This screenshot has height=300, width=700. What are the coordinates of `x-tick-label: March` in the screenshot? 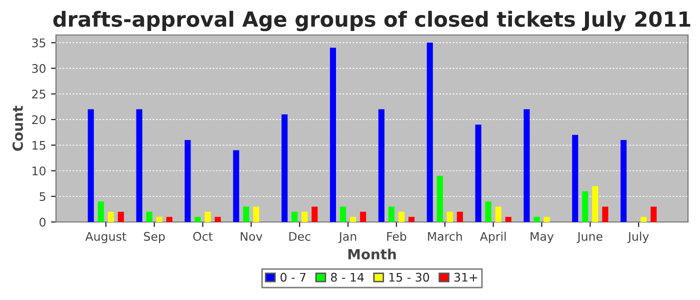 It's located at (445, 236).